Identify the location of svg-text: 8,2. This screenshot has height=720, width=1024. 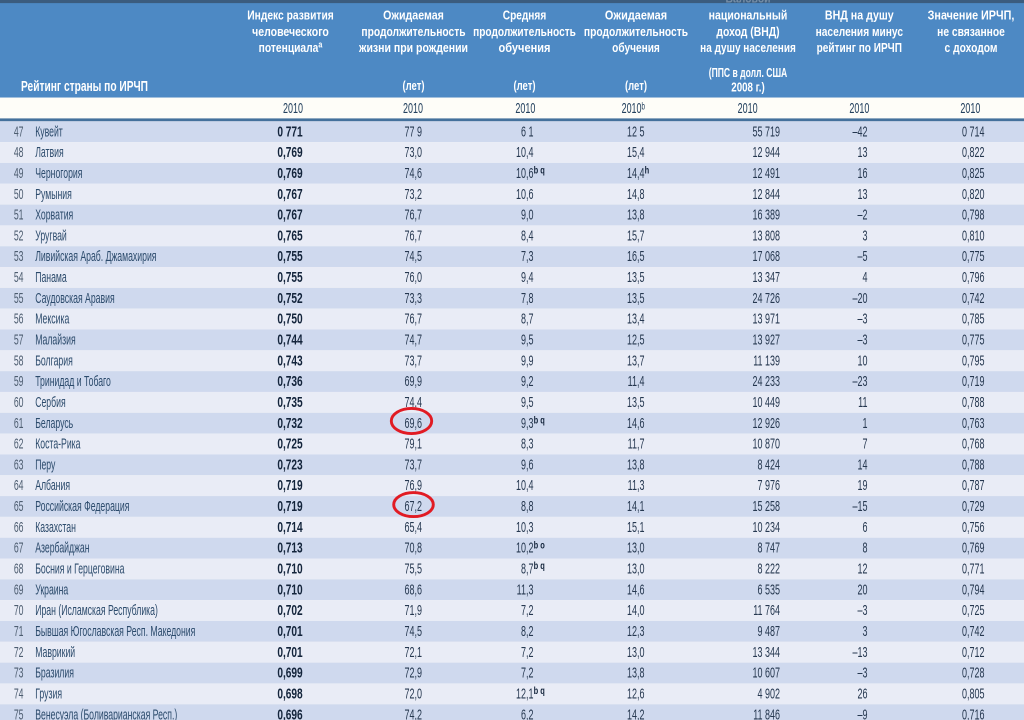
(527, 631).